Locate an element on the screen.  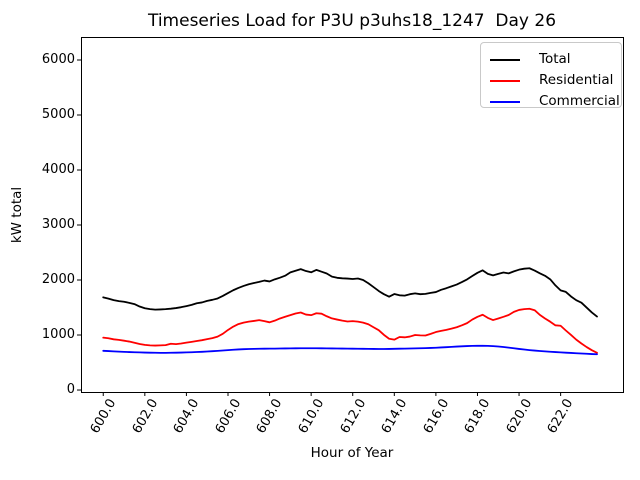
legend-item-residential: Residential is located at coordinates (555, 80).